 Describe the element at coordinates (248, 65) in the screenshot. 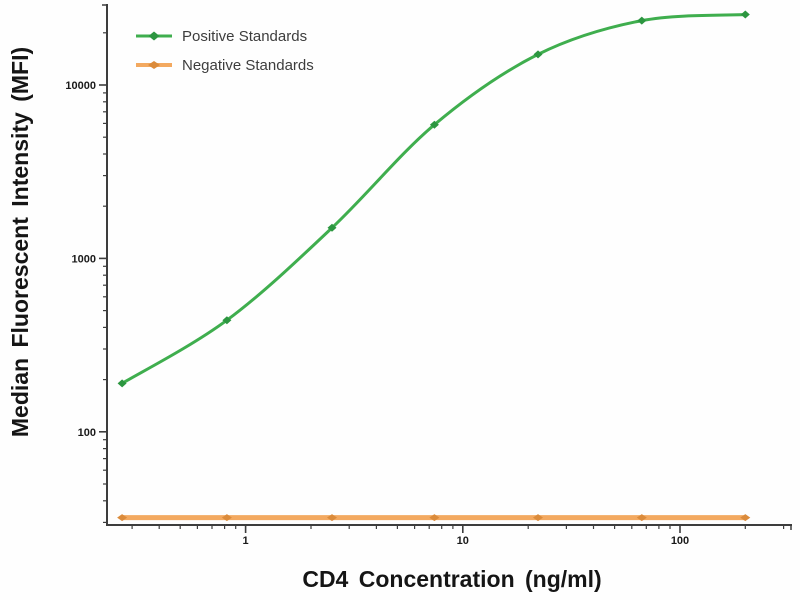

I see `legend-label-negative-standards: Negative Standards` at that location.